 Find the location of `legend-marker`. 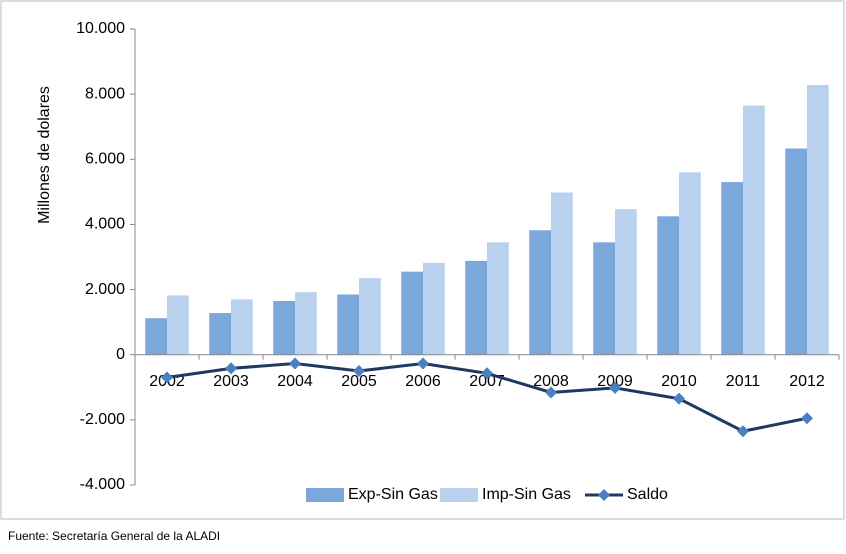

legend-marker is located at coordinates (604, 495).